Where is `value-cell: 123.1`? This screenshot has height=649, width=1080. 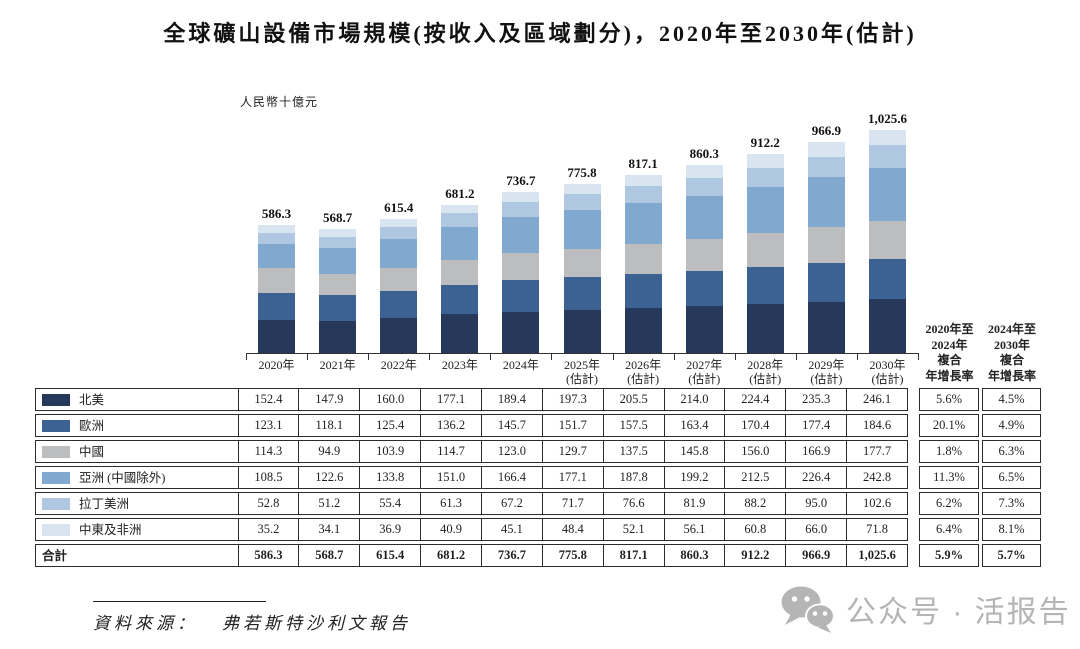 value-cell: 123.1 is located at coordinates (268, 425).